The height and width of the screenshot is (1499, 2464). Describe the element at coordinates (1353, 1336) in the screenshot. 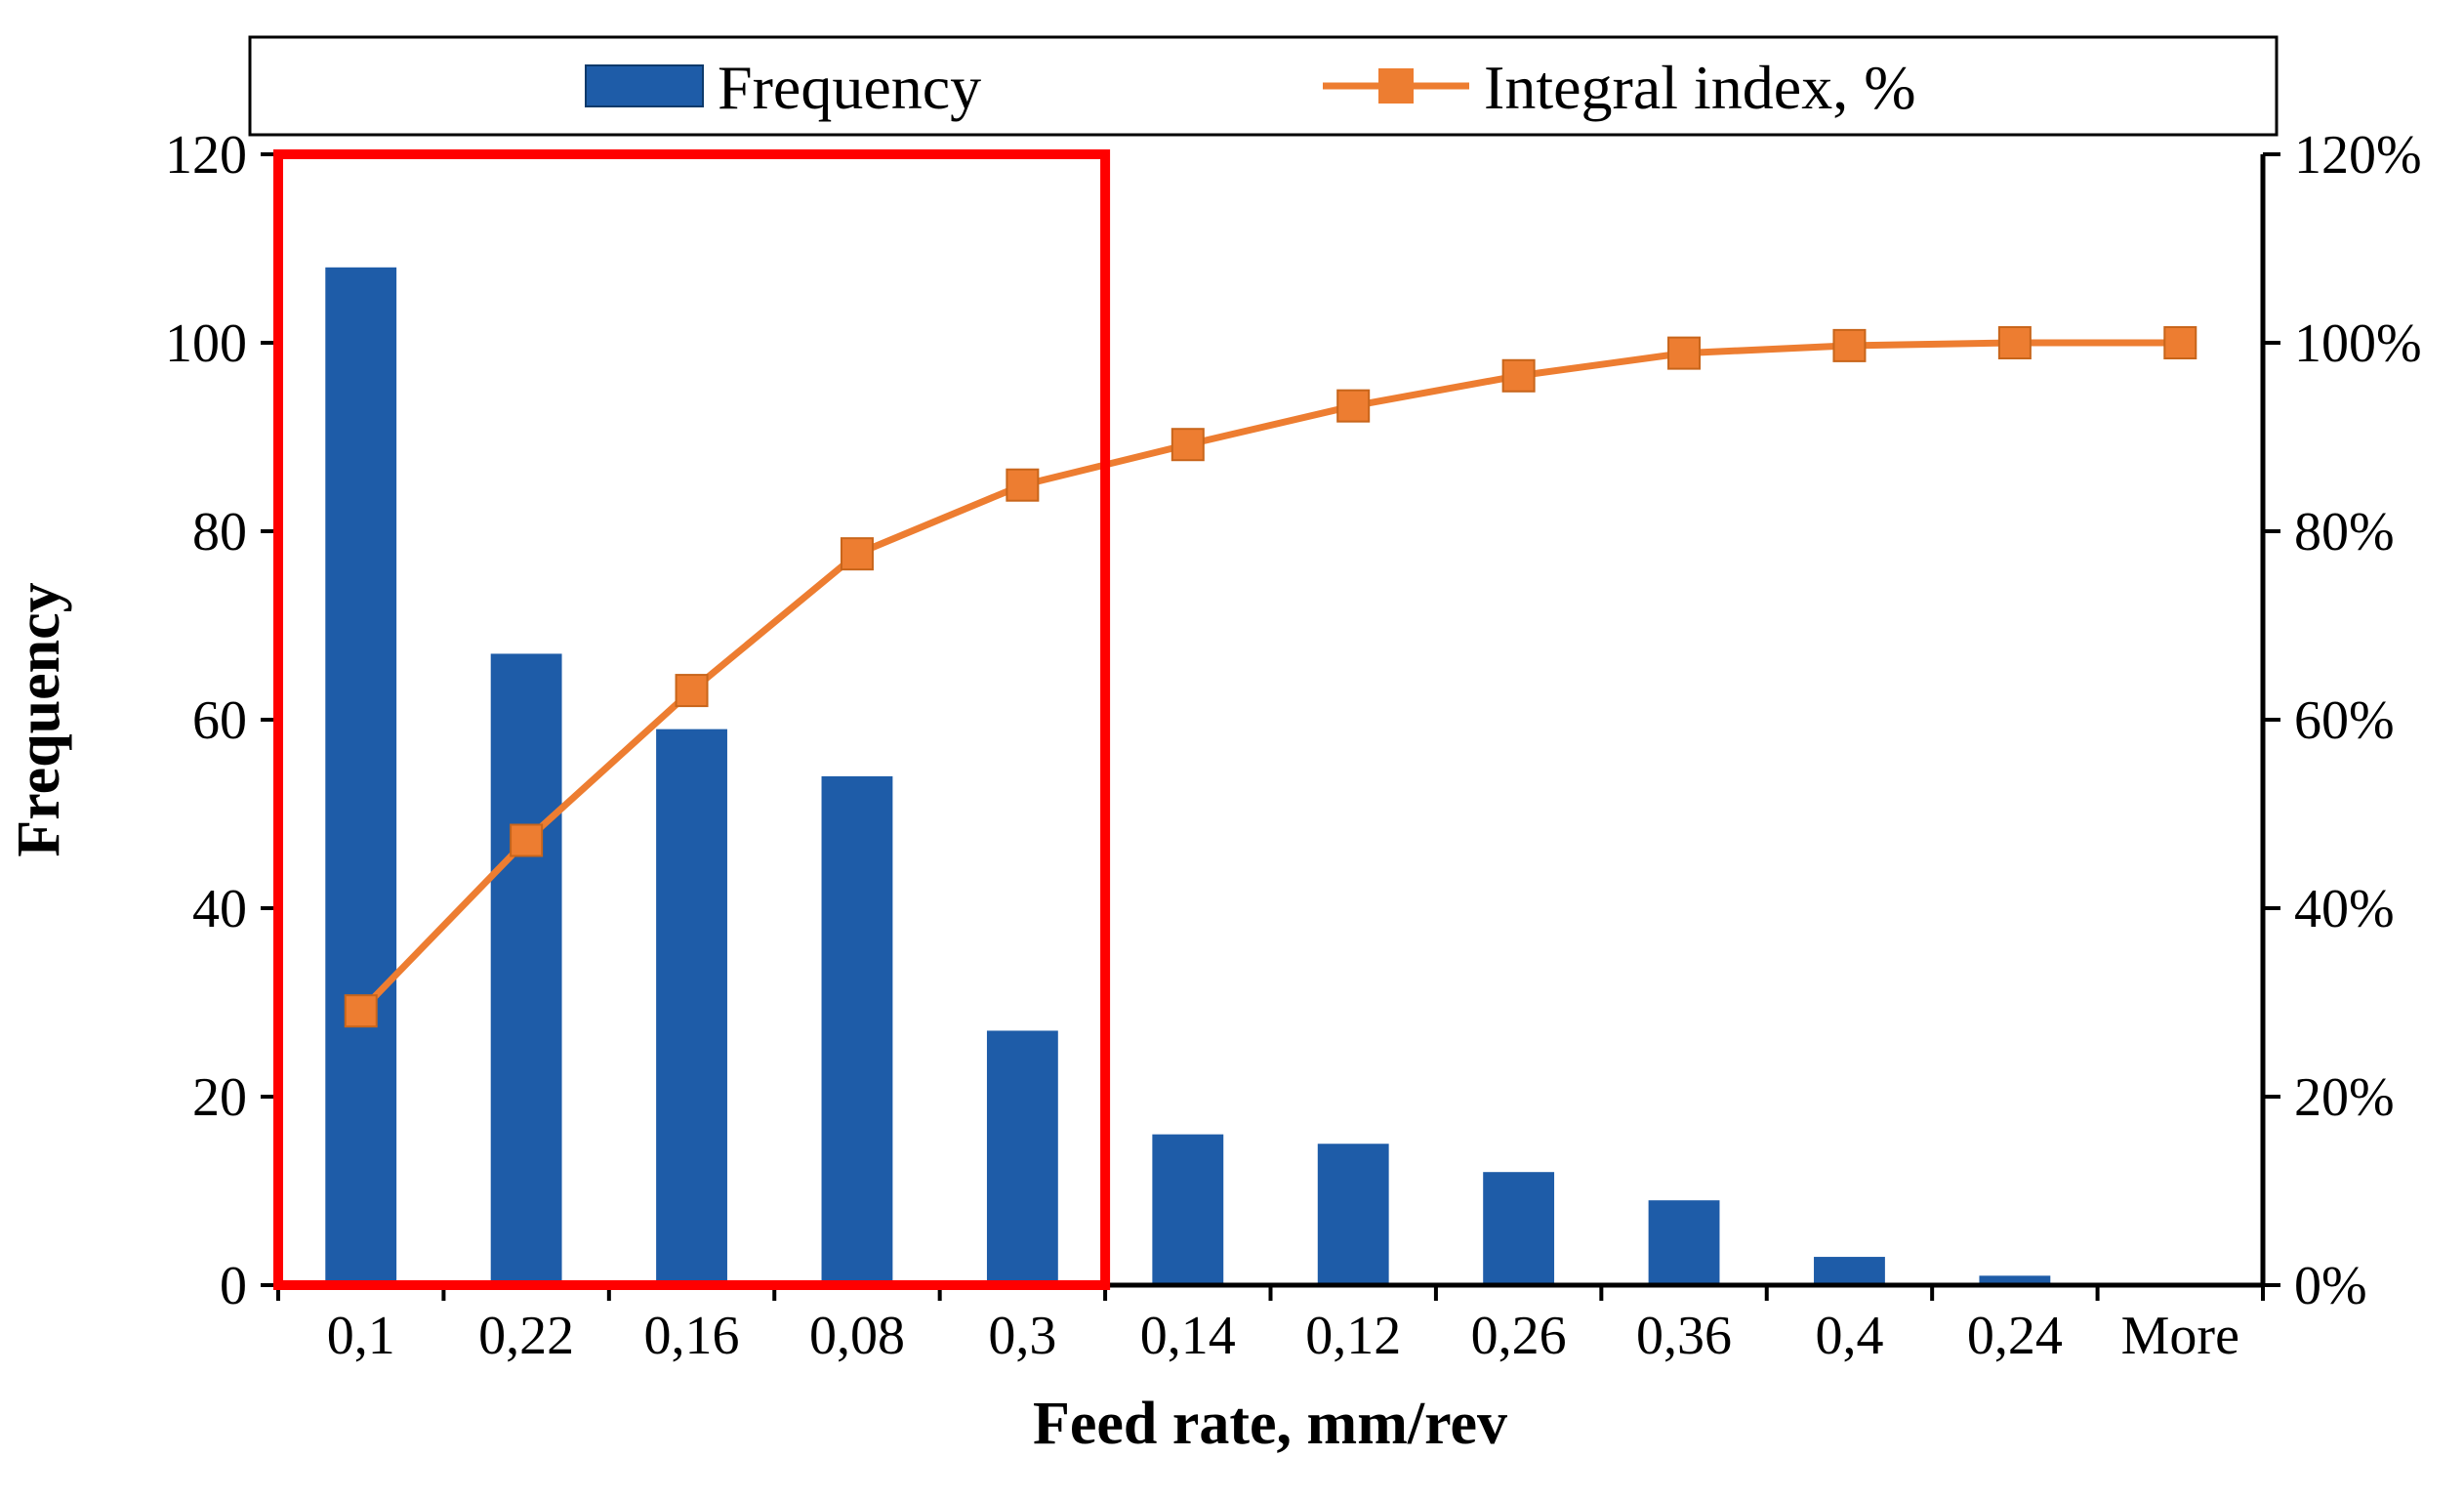

I see `x-category-label: 0,12` at that location.